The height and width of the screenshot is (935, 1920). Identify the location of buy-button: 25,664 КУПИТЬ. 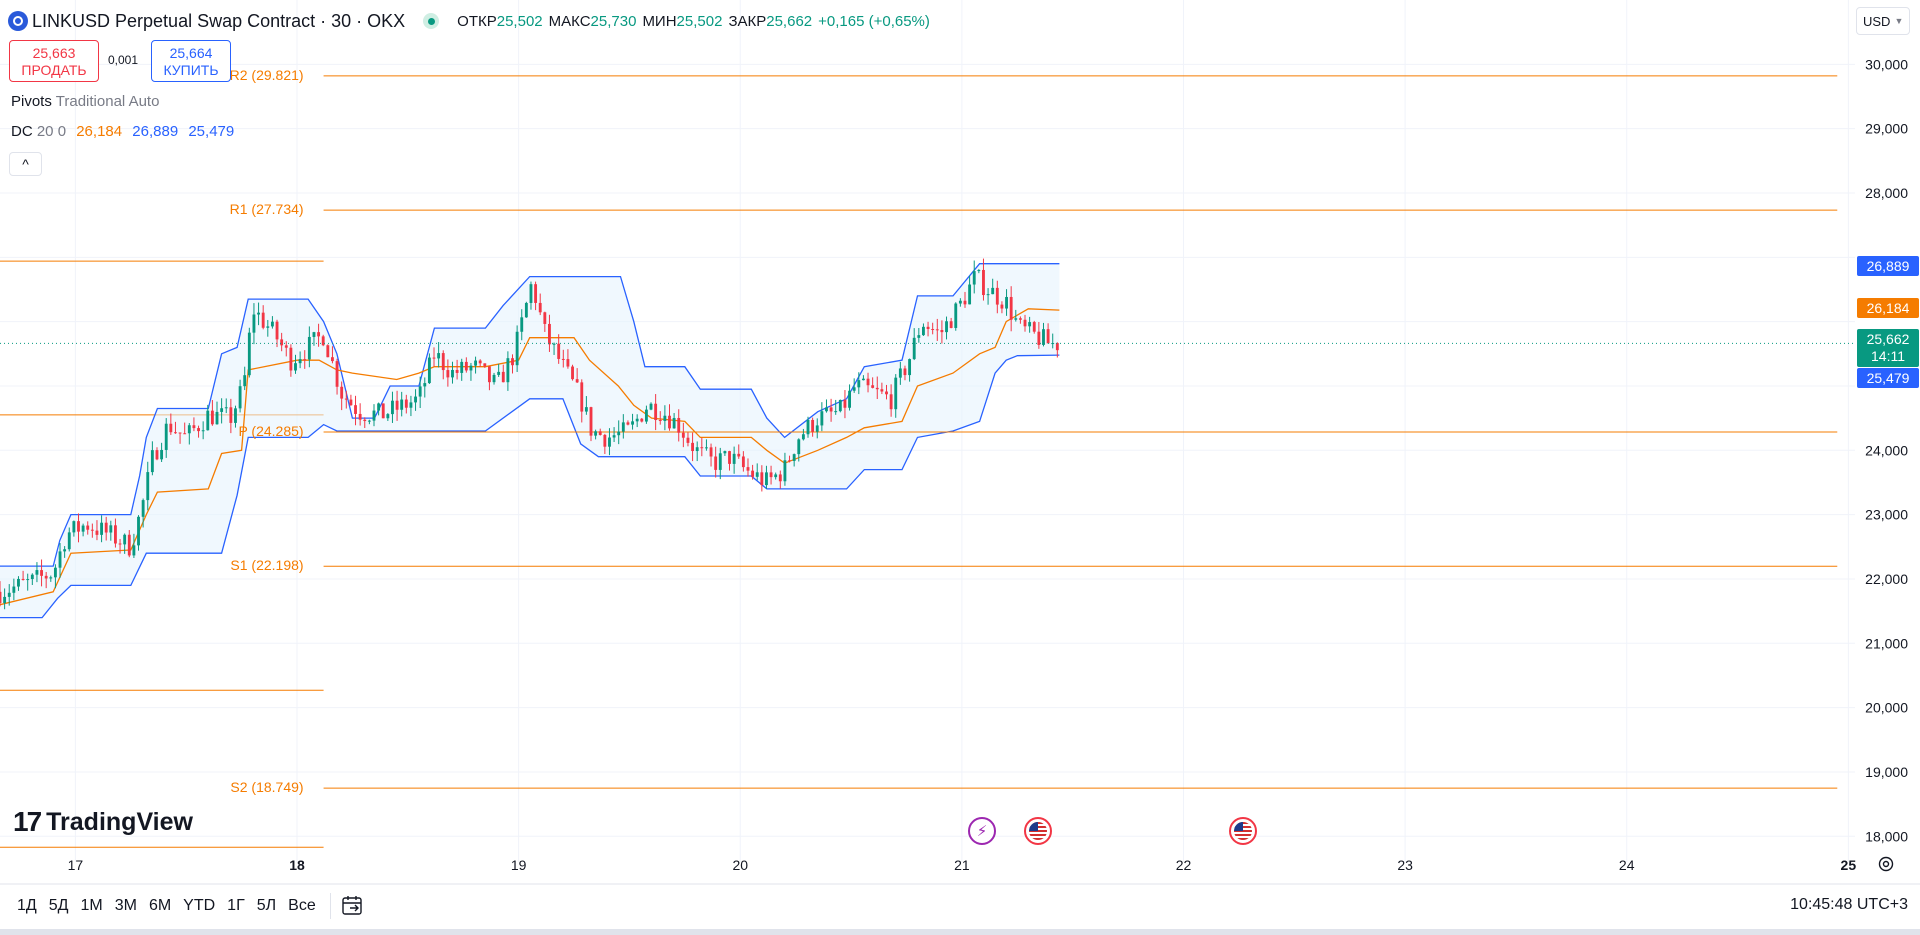
(191, 61).